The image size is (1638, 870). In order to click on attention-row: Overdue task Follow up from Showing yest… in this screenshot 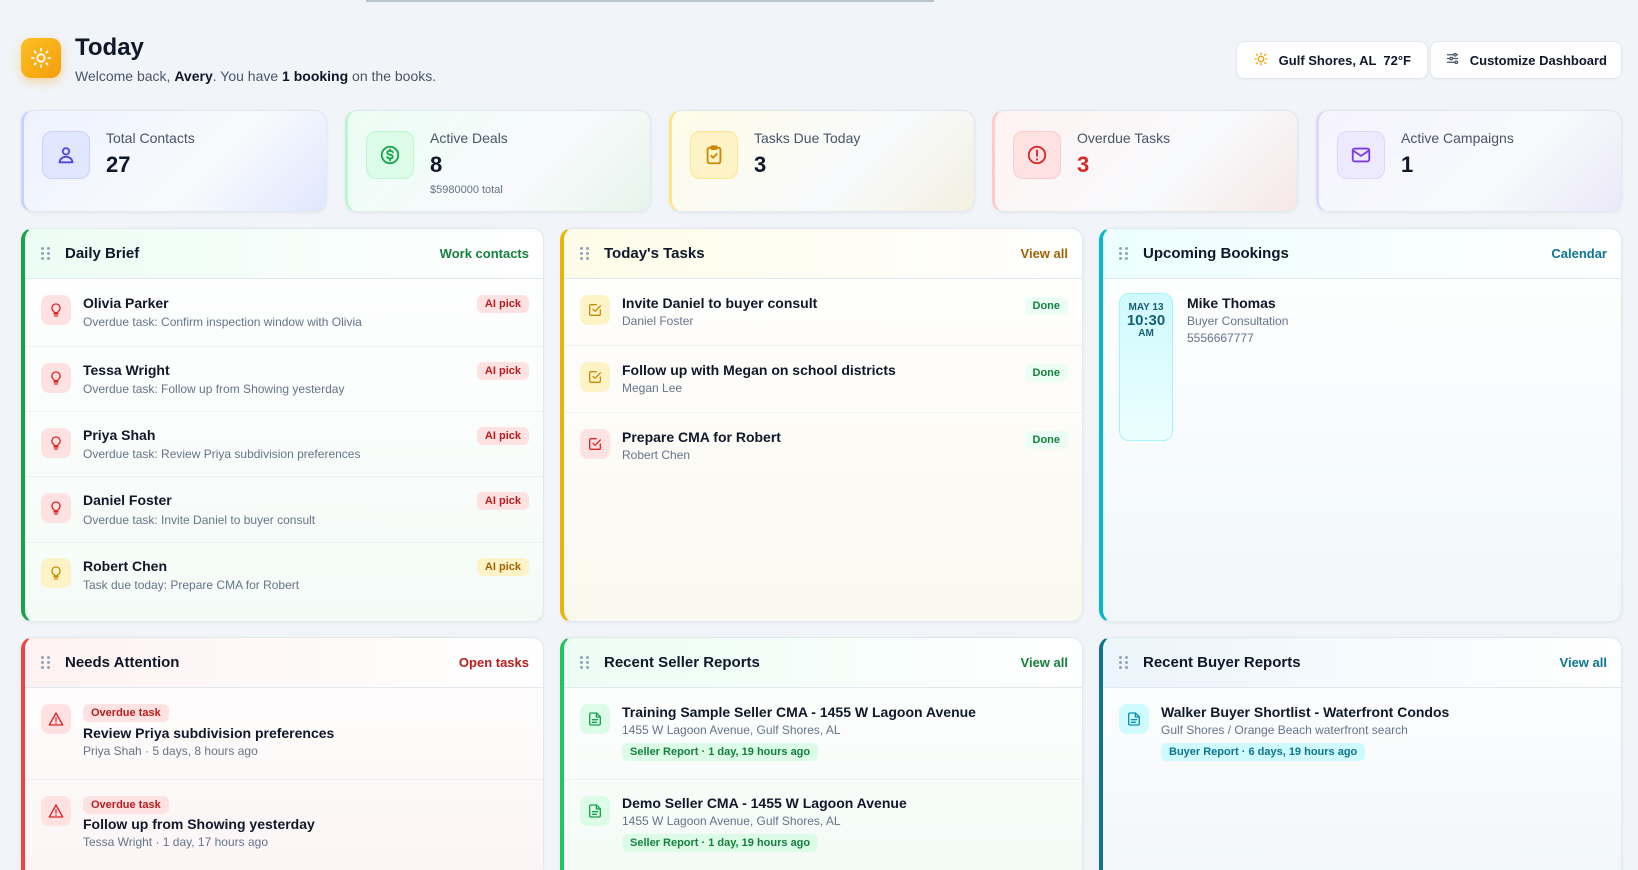, I will do `click(284, 825)`.